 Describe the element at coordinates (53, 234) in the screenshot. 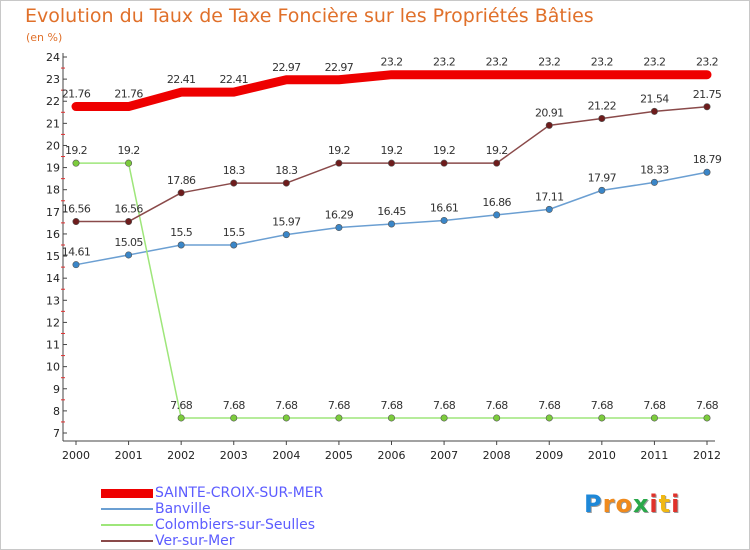

I see `y-tick-label: 16` at that location.